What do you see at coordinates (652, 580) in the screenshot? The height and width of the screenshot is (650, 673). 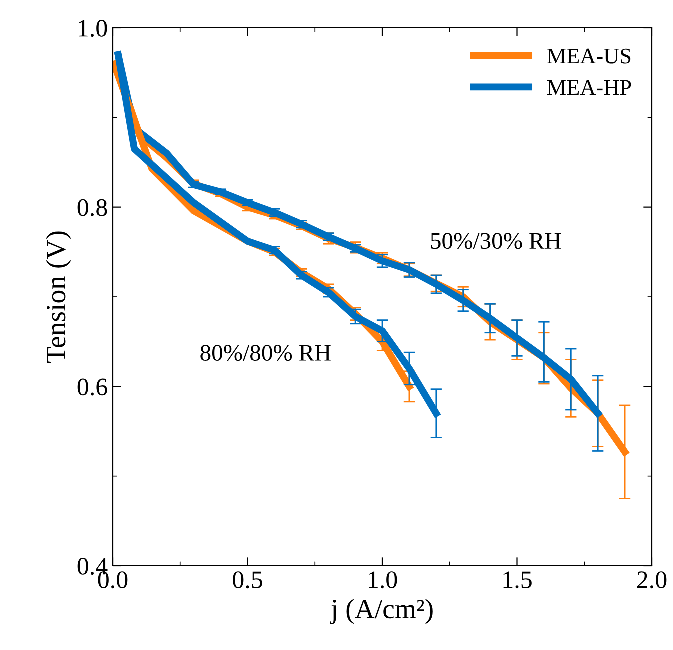 I see `x-tick-label: 2.0` at bounding box center [652, 580].